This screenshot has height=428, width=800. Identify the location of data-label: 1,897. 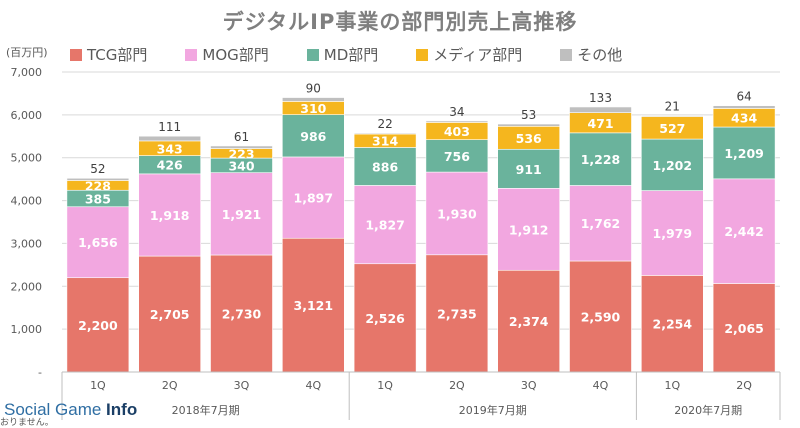
(314, 198).